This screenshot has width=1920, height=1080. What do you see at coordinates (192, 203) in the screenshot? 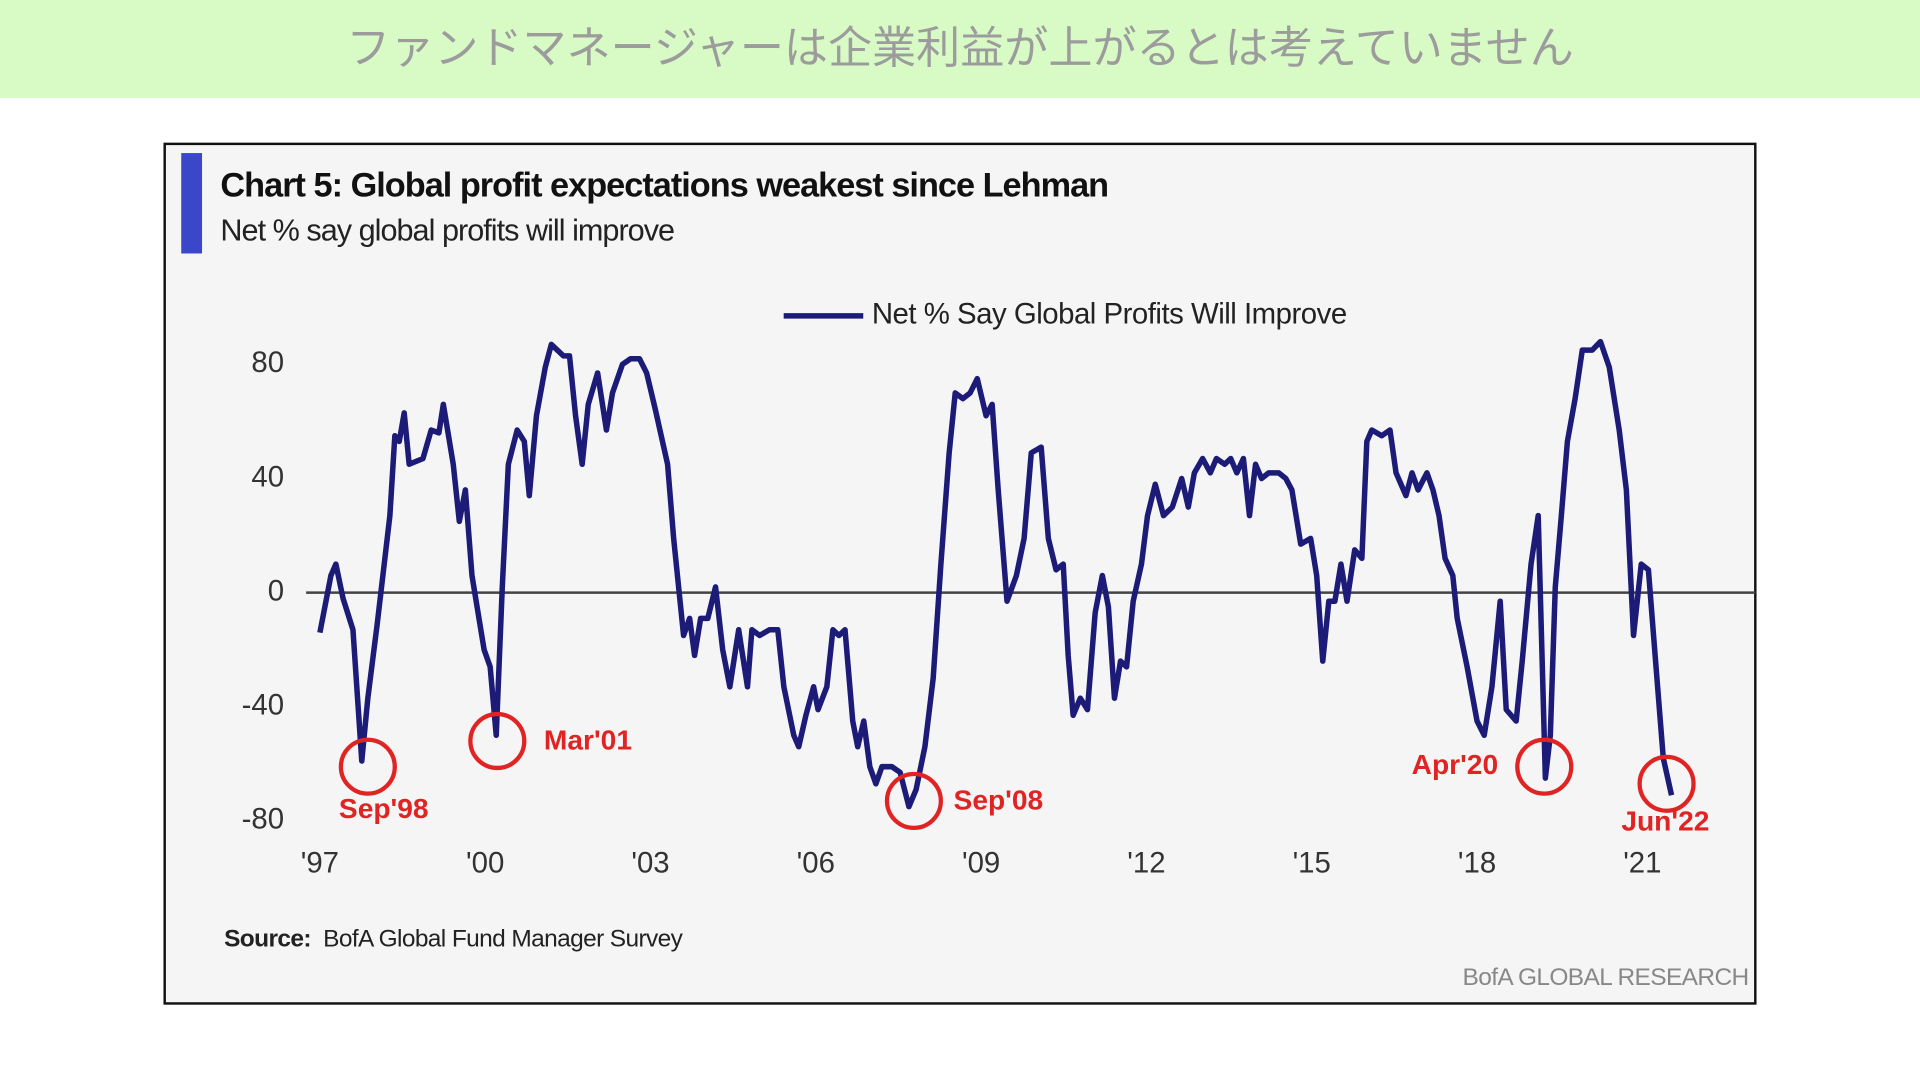
I see `title-accent` at bounding box center [192, 203].